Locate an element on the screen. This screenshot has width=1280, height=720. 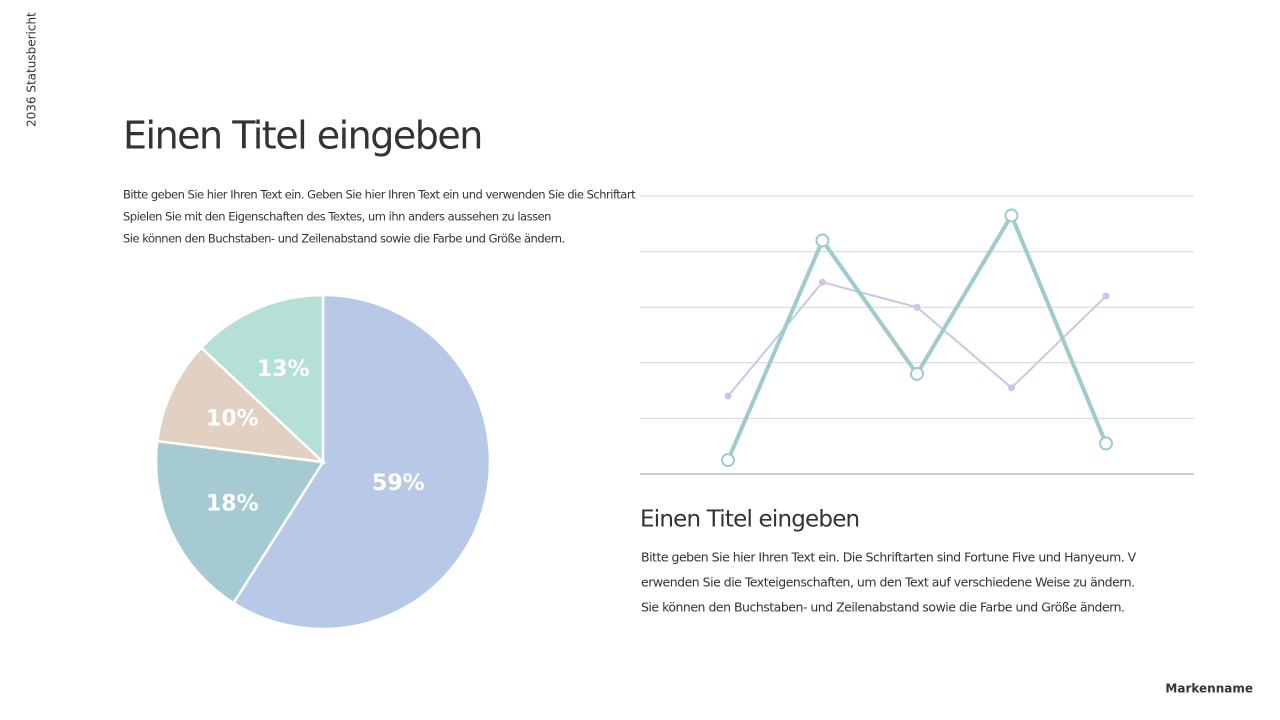
pie-label: 18% is located at coordinates (232, 504).